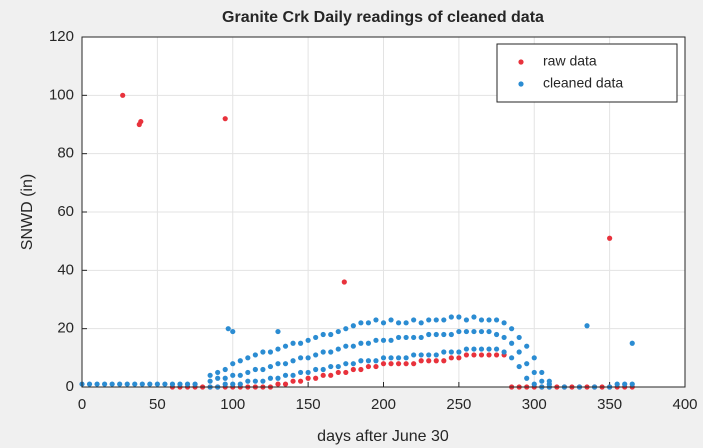  I want to click on y-tick-label: 100, so click(61, 94).